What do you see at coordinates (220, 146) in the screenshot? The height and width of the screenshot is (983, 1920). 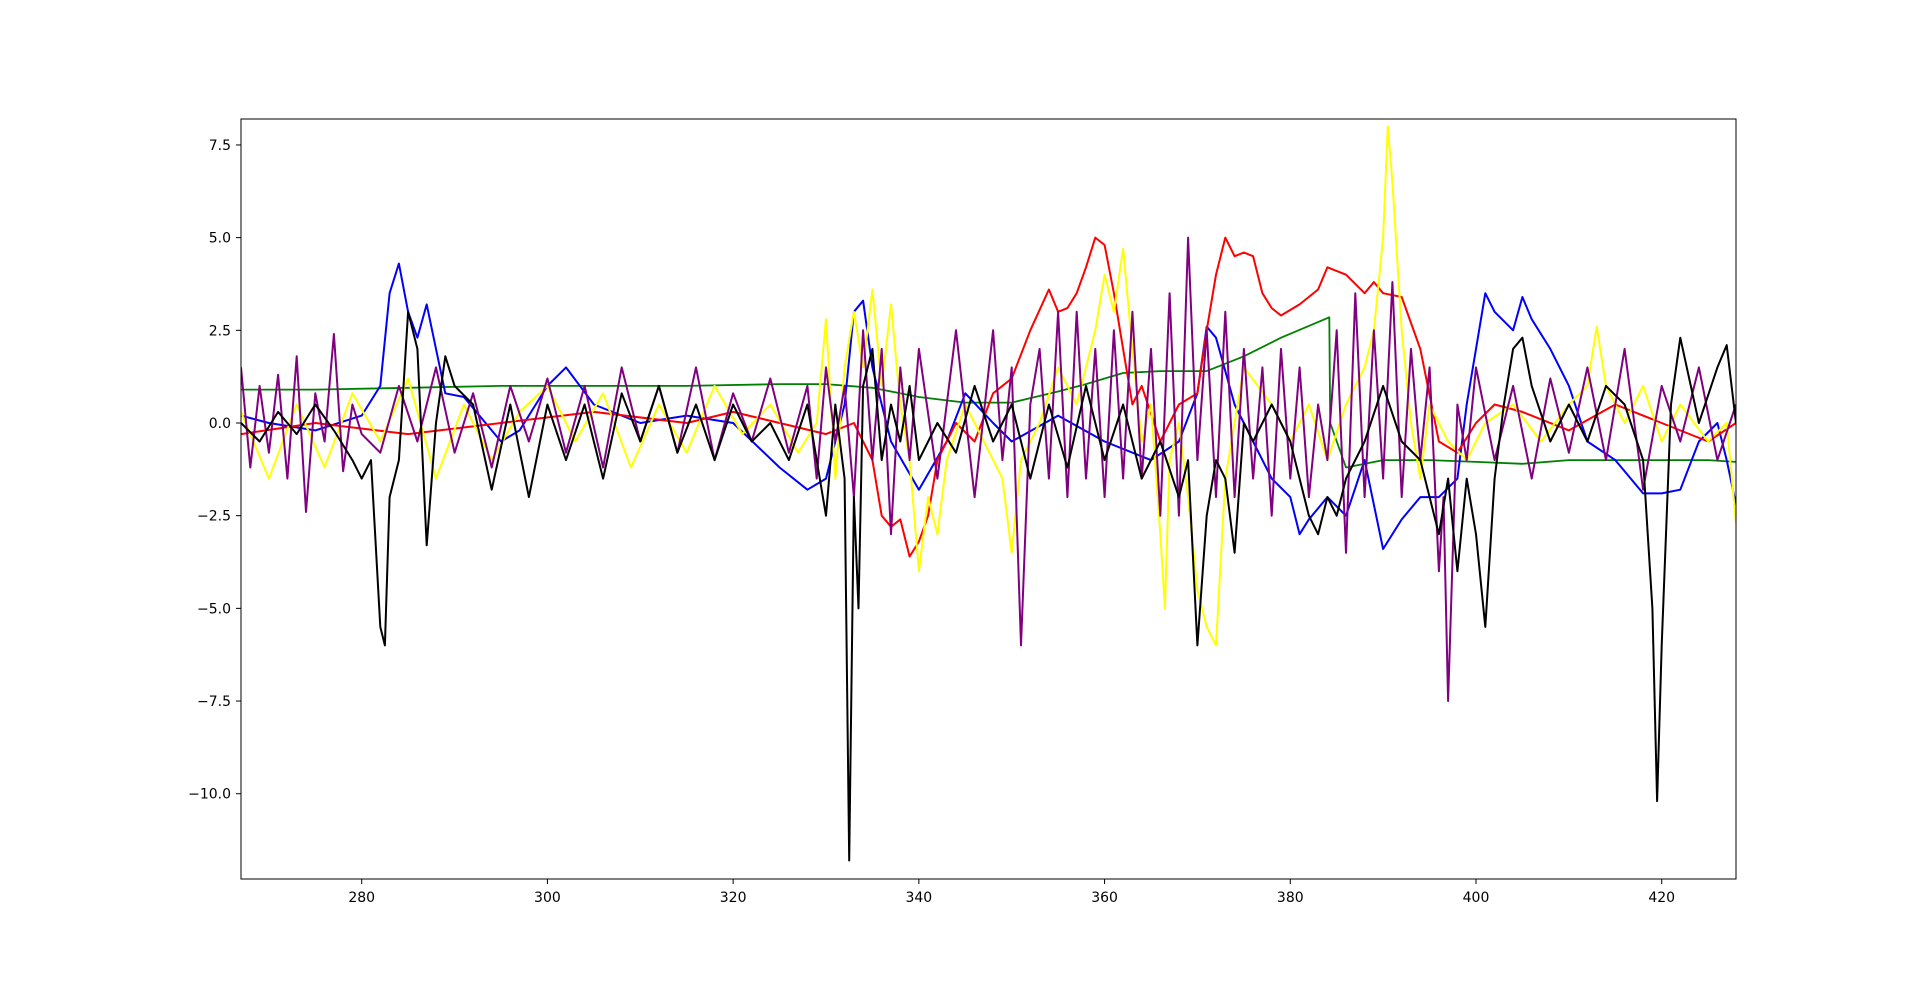 I see `y-tick-label: 7.5` at bounding box center [220, 146].